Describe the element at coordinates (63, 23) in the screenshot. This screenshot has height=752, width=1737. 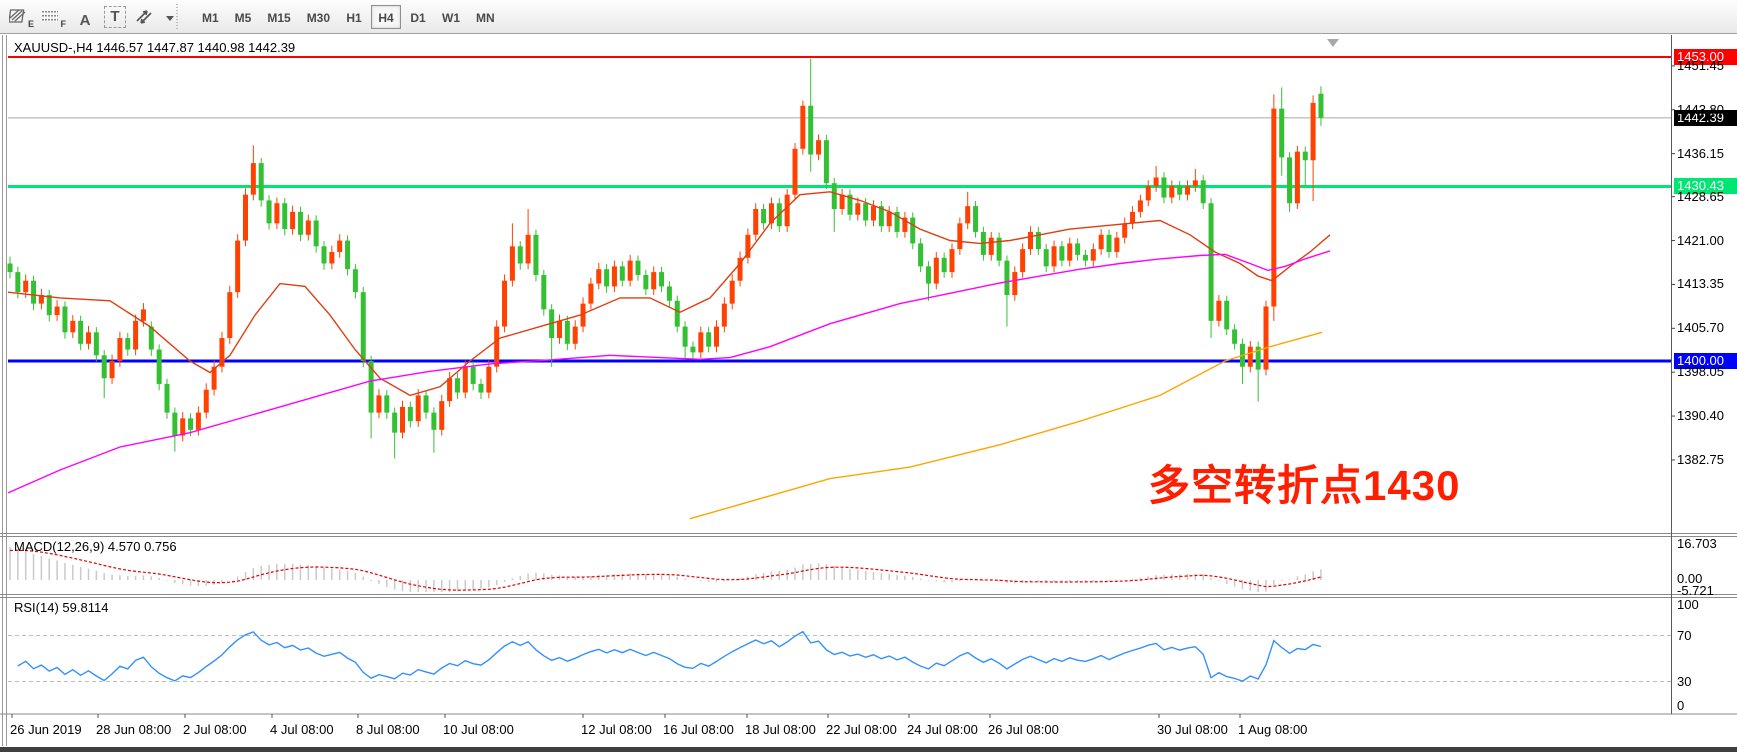
I see `icon-sub-label: F` at that location.